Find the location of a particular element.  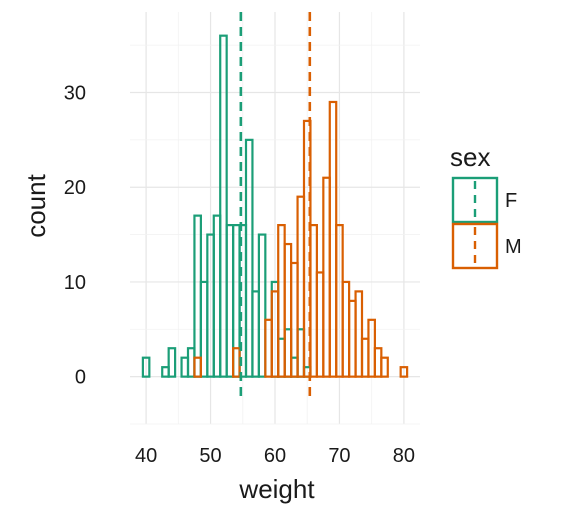

x-axis-title: weight is located at coordinates (276, 489).